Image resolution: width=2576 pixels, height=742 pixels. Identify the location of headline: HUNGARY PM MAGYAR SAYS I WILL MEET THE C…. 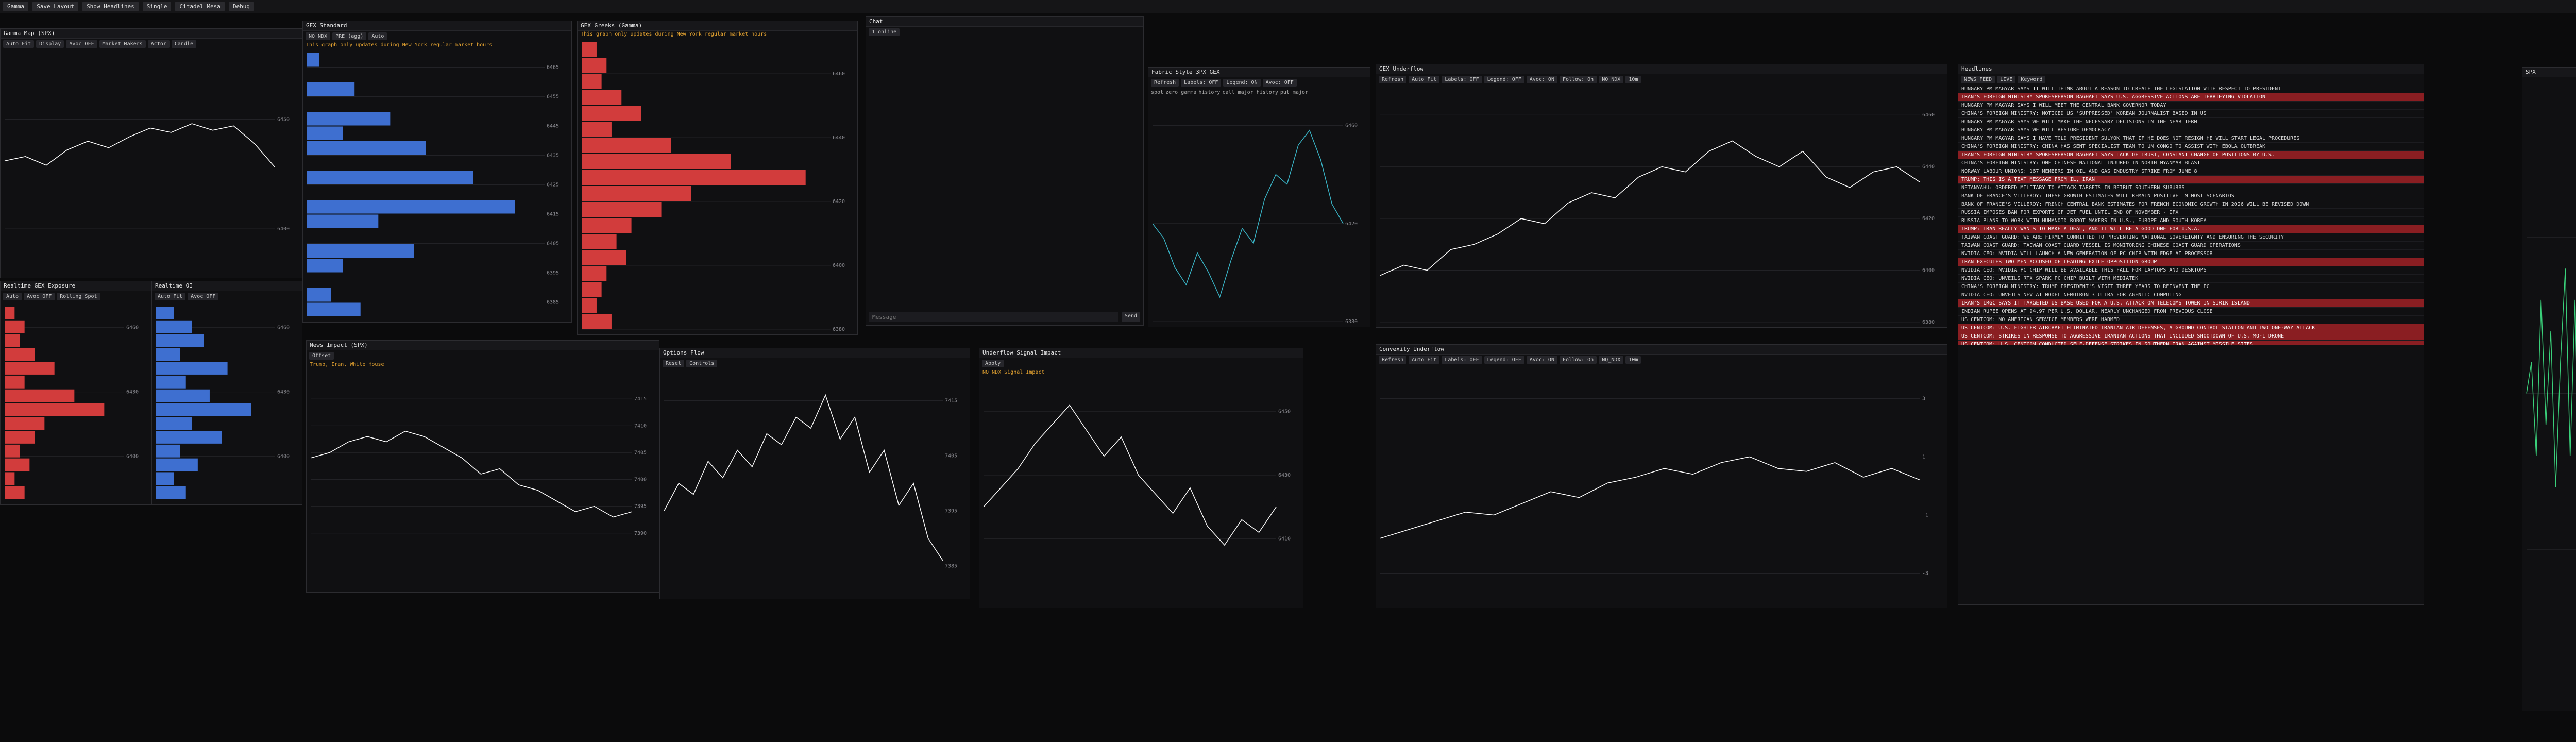
(2191, 106).